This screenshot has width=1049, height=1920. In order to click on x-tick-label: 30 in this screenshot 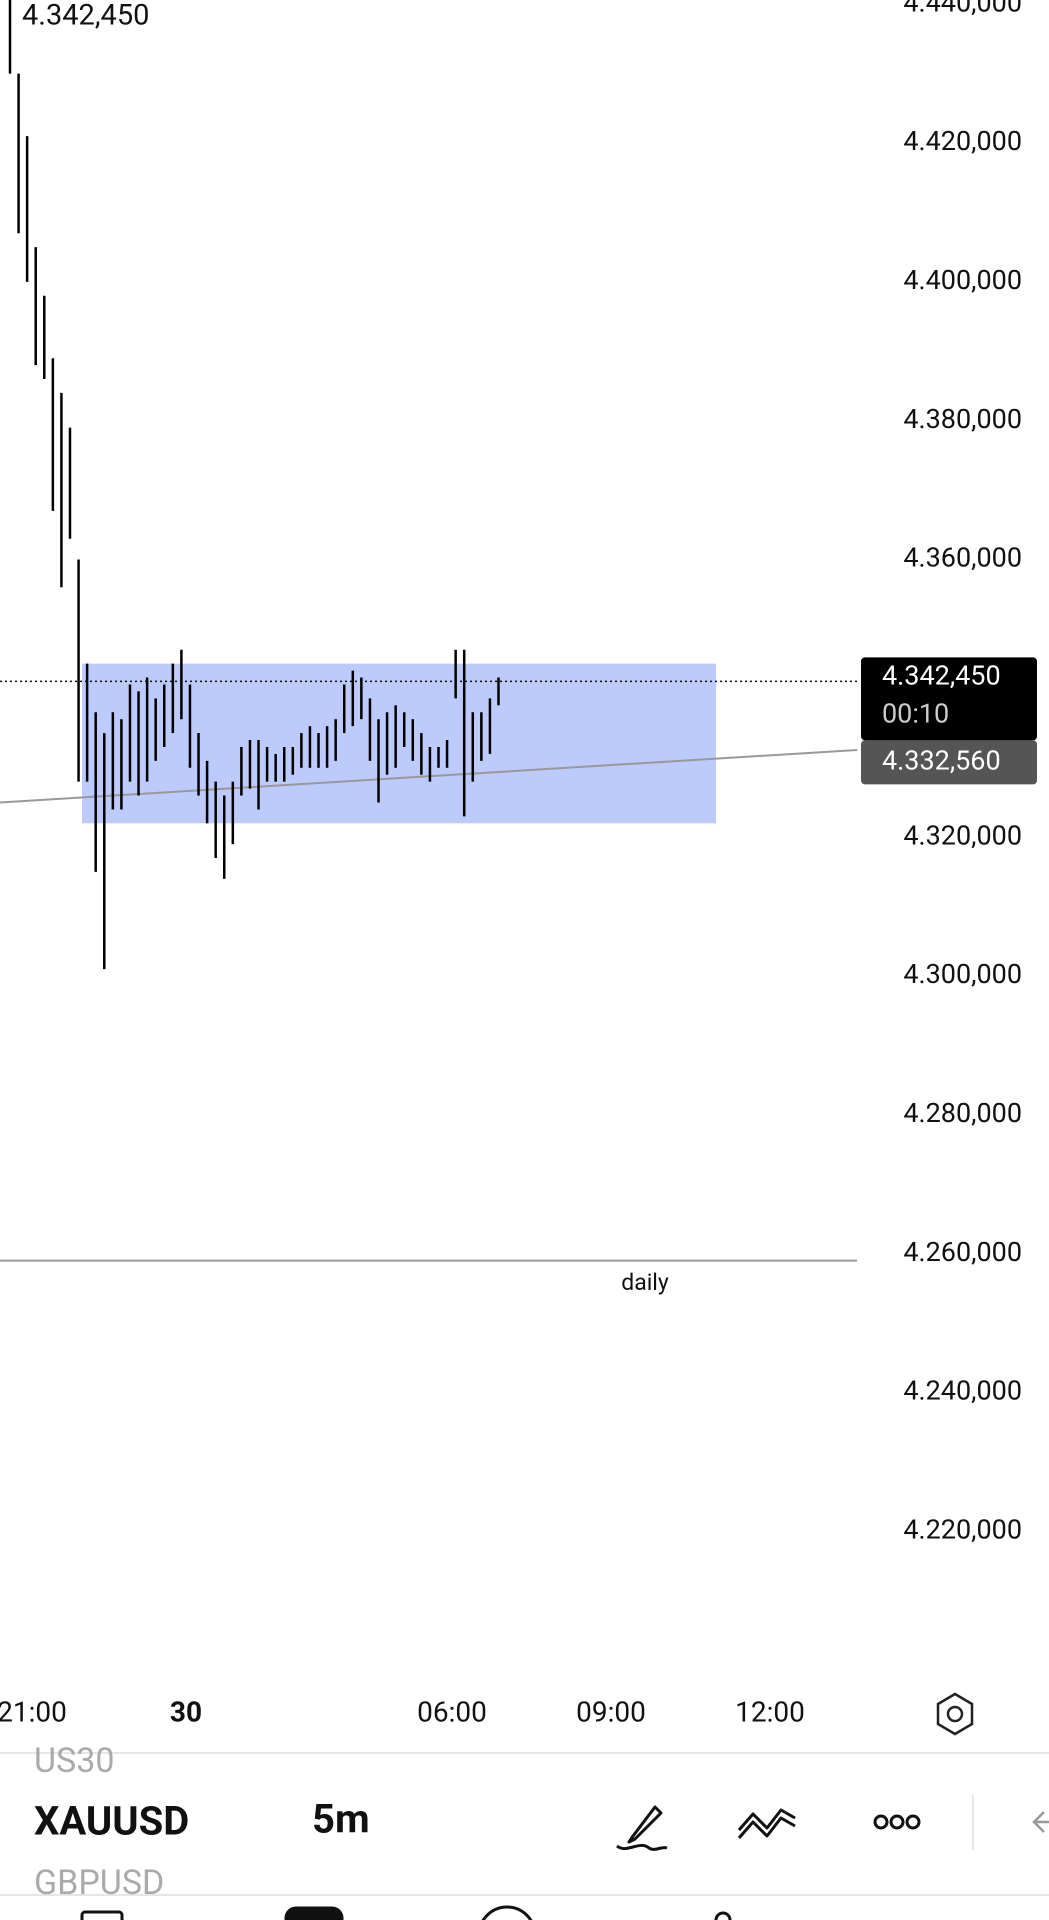, I will do `click(186, 1711)`.